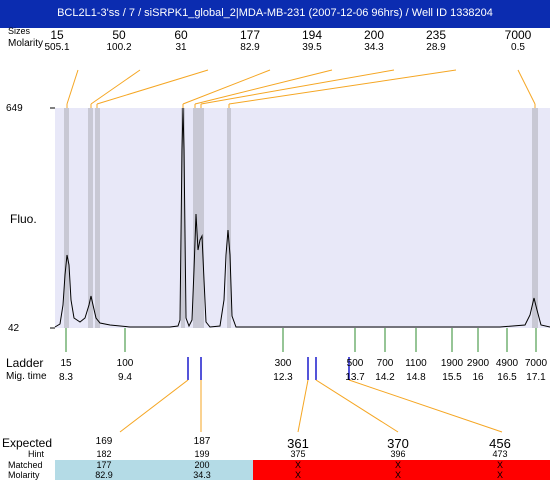  I want to click on hint-value: 396, so click(398, 454).